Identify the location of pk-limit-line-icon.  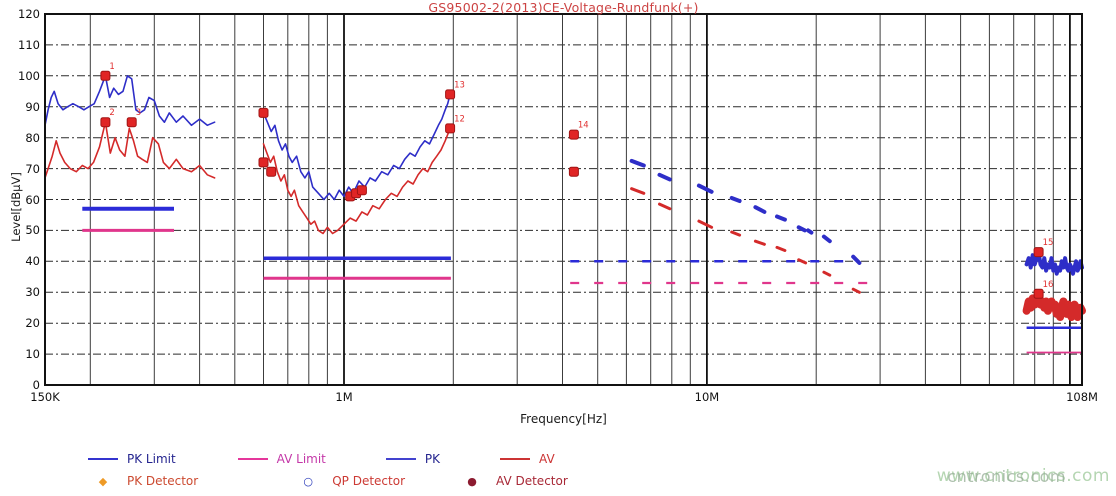
(103, 459).